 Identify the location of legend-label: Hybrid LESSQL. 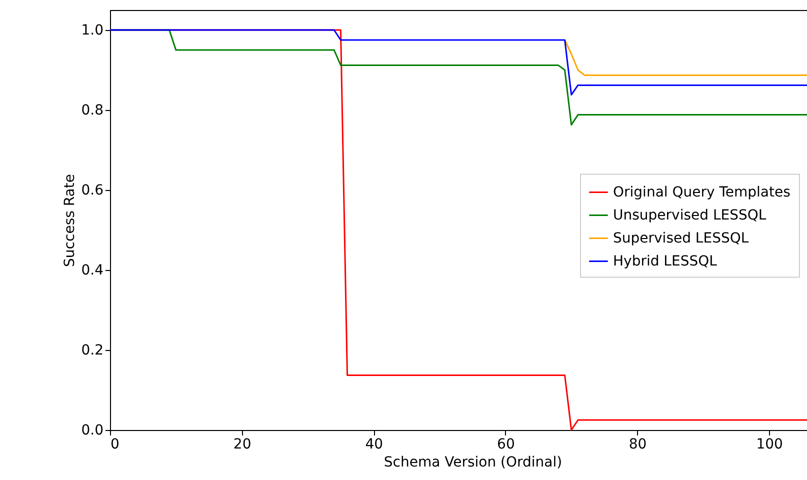
(665, 261).